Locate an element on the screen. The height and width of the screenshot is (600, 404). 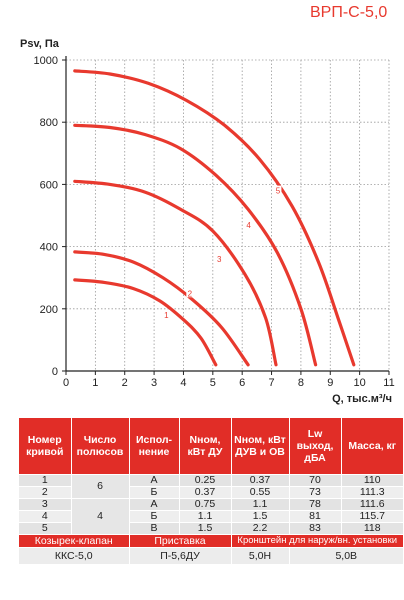
cell-power-duv: 1.5 is located at coordinates (259, 516).